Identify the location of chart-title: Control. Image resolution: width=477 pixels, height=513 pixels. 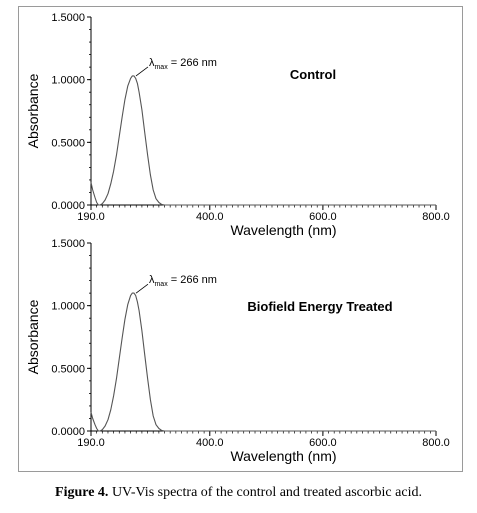
(313, 74).